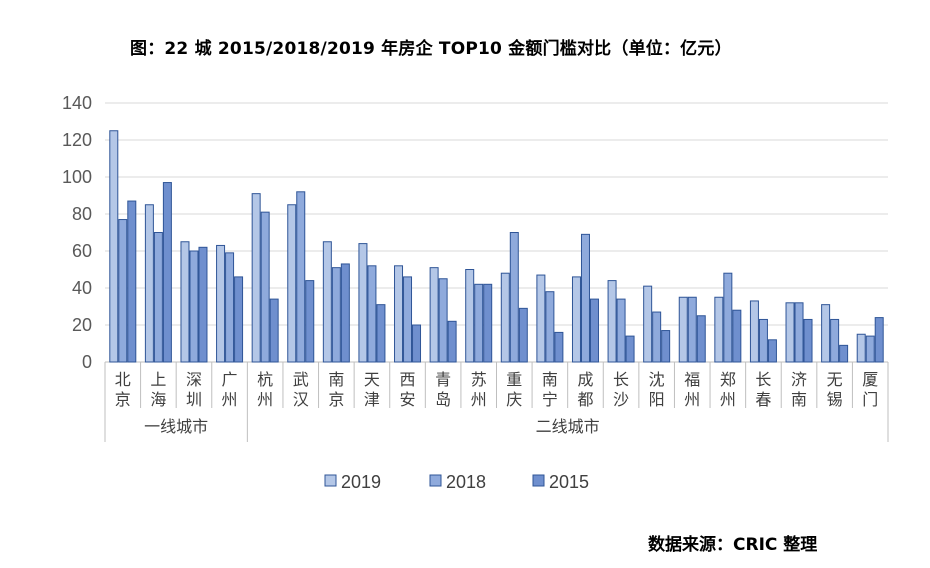 The width and height of the screenshot is (930, 568). What do you see at coordinates (114, 246) in the screenshot?
I see `bar-2019-北京` at bounding box center [114, 246].